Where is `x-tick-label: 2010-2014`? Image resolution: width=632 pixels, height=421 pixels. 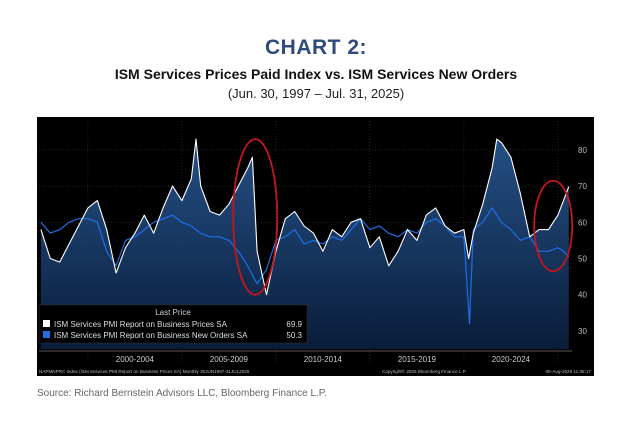
x-tick-label: 2010-2014 is located at coordinates (323, 359).